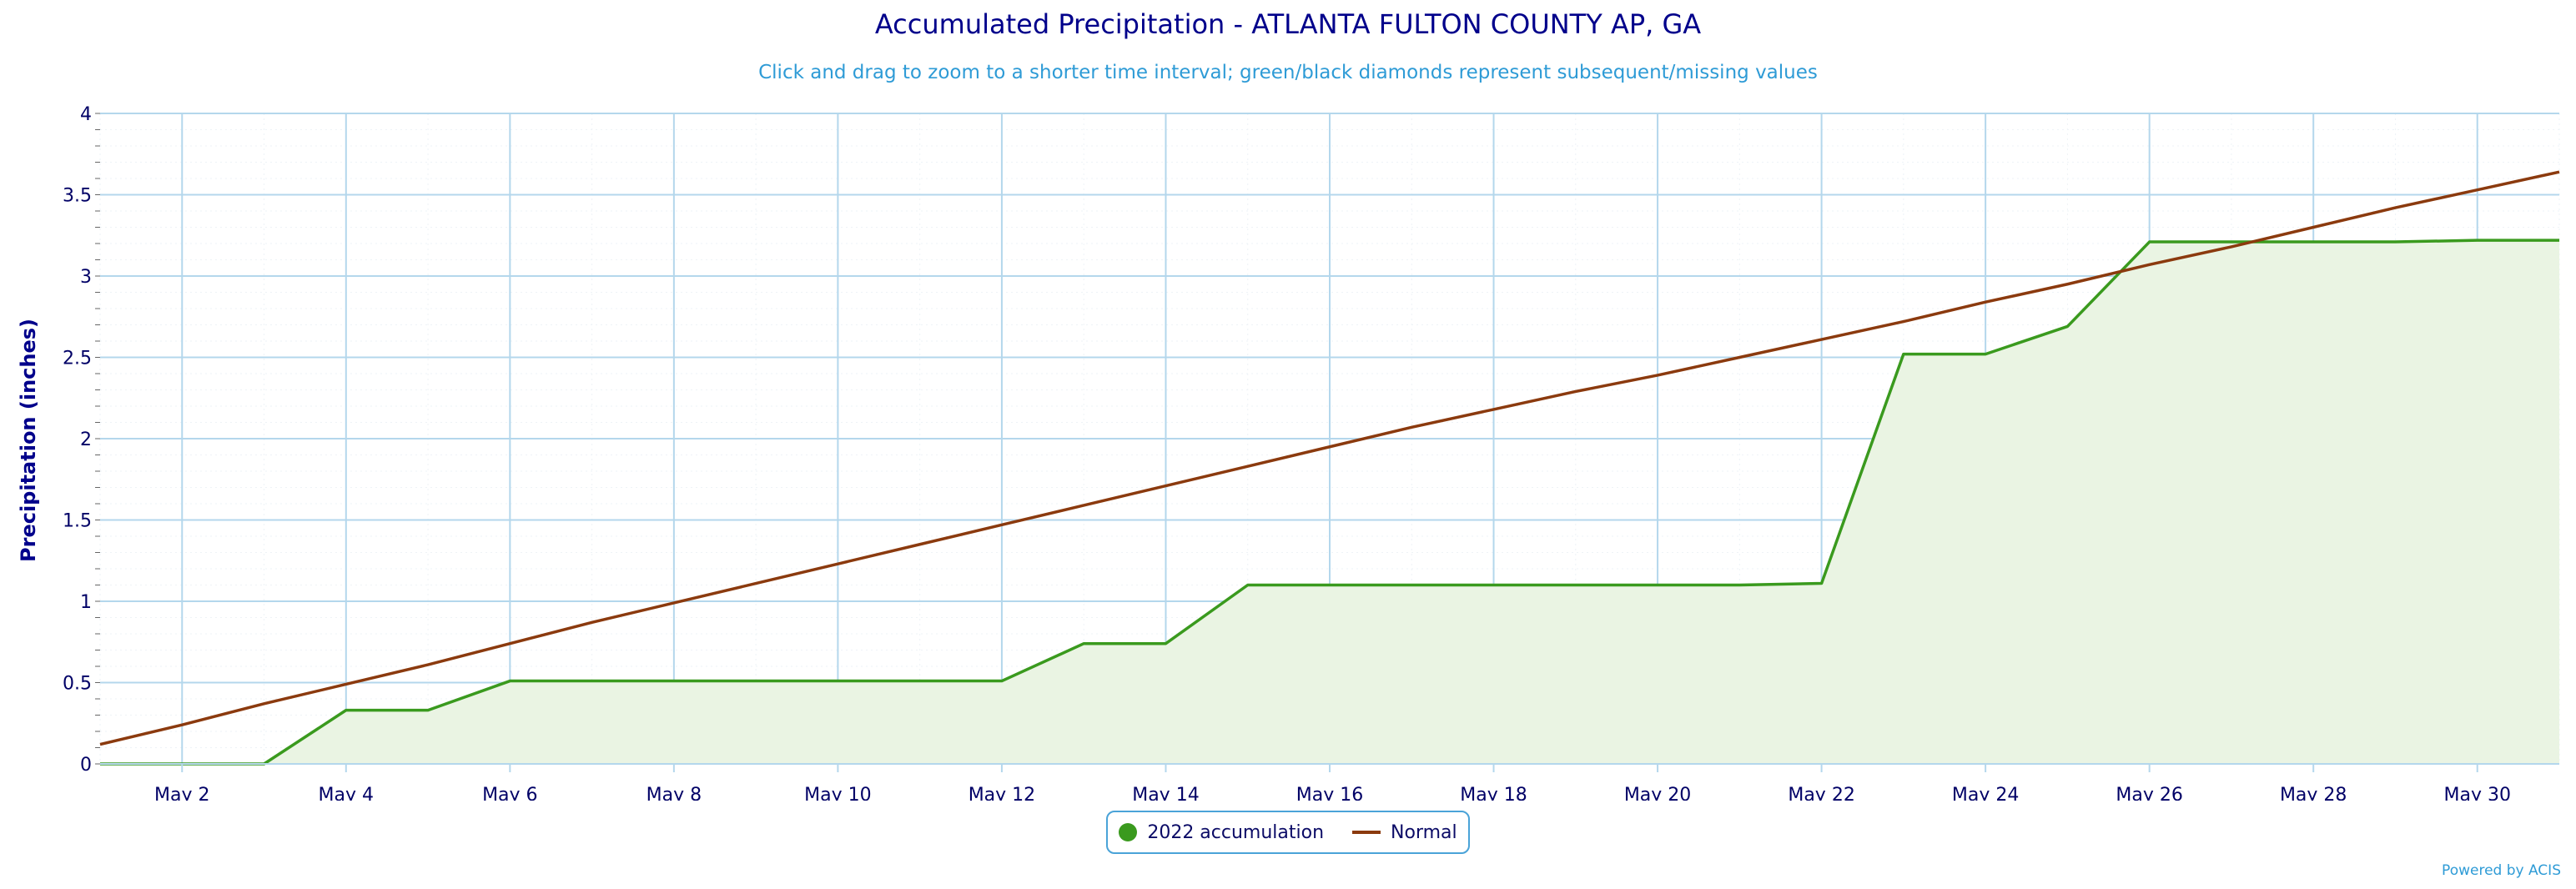 This screenshot has height=889, width=2576. What do you see at coordinates (2313, 793) in the screenshot?
I see `x-tick-label: May 28` at bounding box center [2313, 793].